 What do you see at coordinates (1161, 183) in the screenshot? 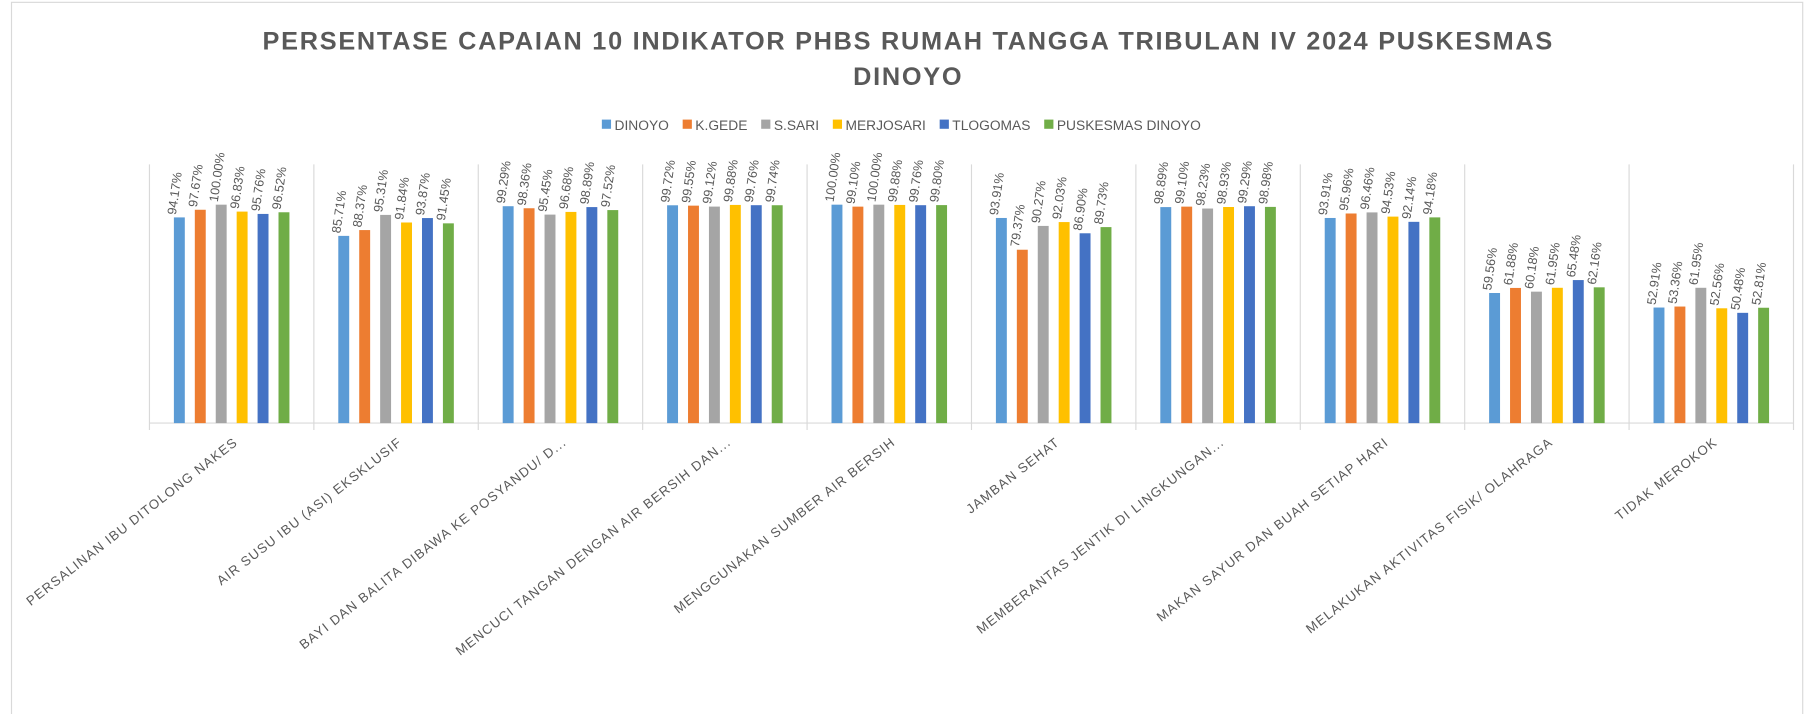
I see `data-label: 98.89%` at bounding box center [1161, 183].